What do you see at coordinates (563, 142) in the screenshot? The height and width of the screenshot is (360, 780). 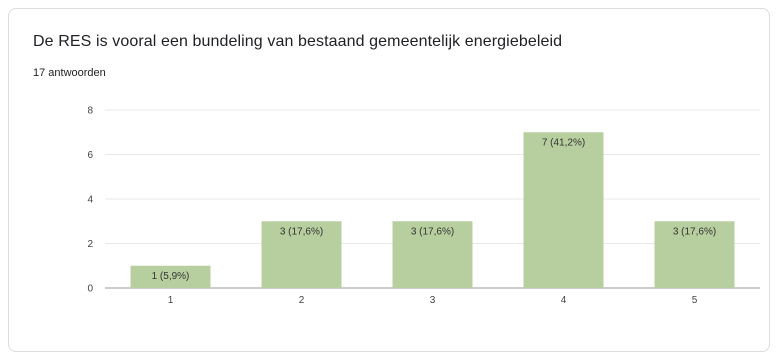 I see `bar-data-label: 7 (41,2%)` at bounding box center [563, 142].